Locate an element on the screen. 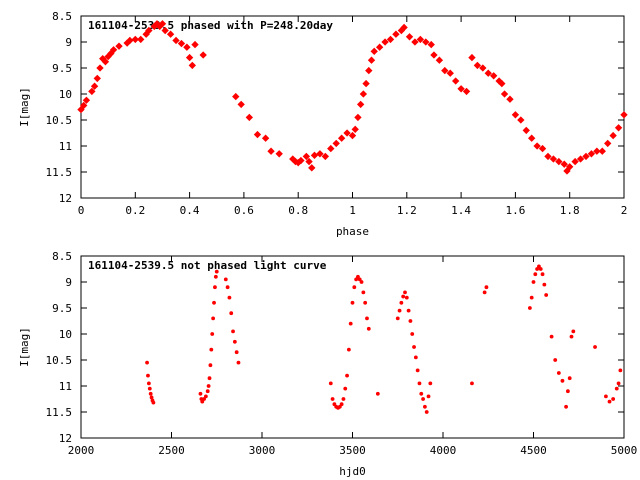 This screenshot has height=480, width=640. x-tick-label: 3000 is located at coordinates (262, 450).